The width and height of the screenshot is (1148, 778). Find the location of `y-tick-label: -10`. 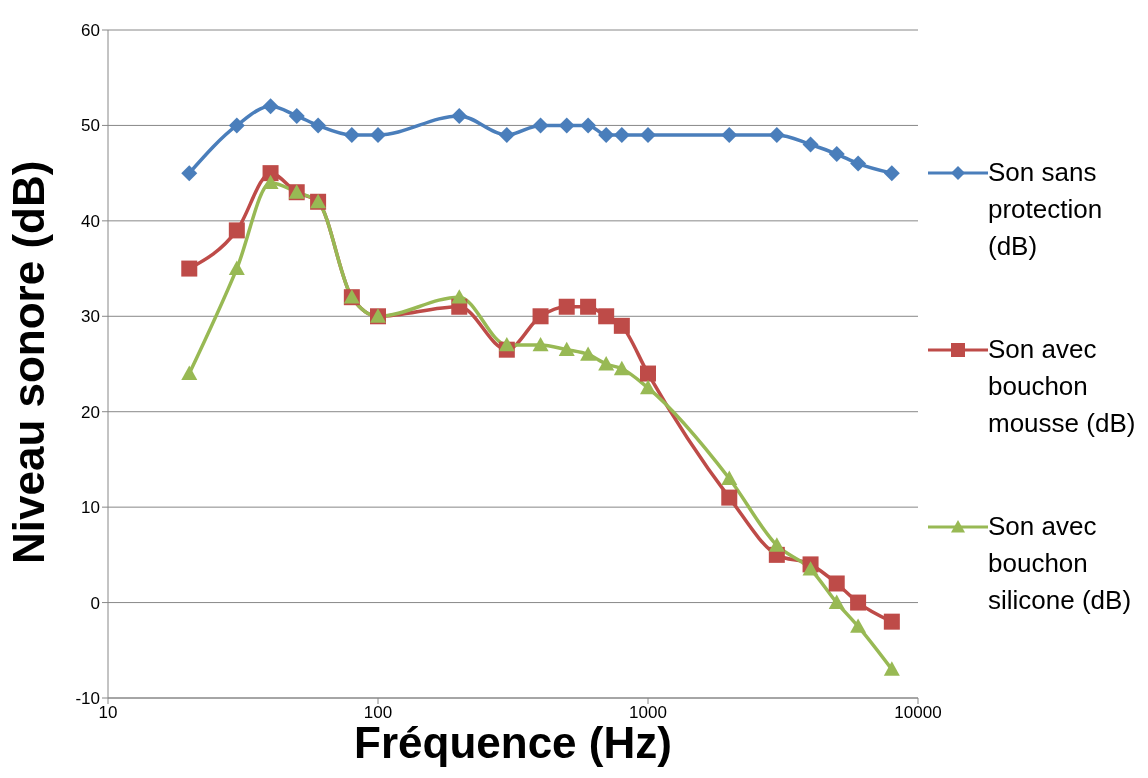

y-tick-label: -10 is located at coordinates (87, 699).